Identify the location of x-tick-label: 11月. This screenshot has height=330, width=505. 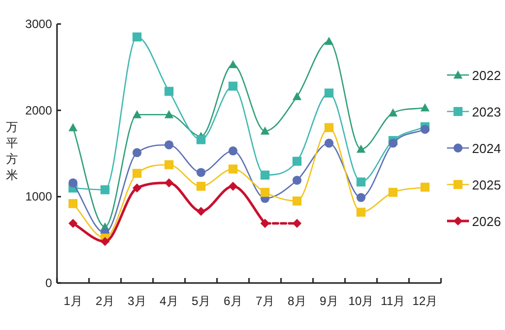
(393, 301).